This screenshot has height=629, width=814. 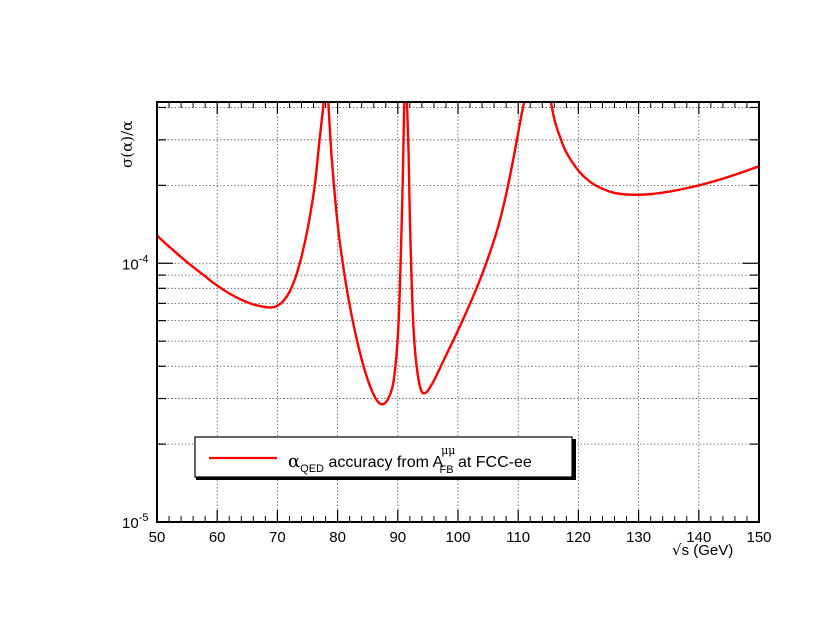 I want to click on x-tick-label: 130, so click(x=638, y=537).